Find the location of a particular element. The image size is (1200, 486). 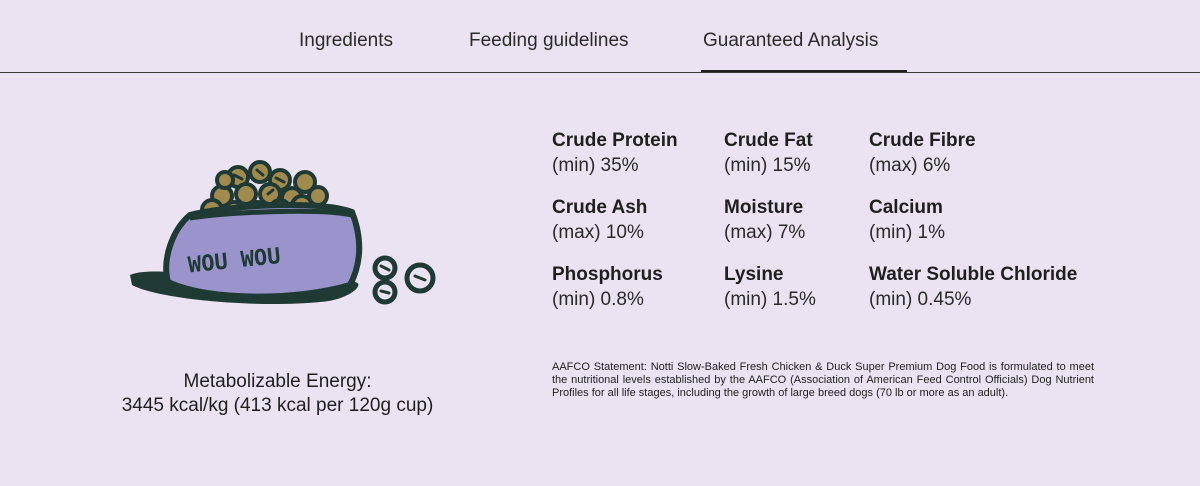

analysis-name: Moisture is located at coordinates (764, 207).